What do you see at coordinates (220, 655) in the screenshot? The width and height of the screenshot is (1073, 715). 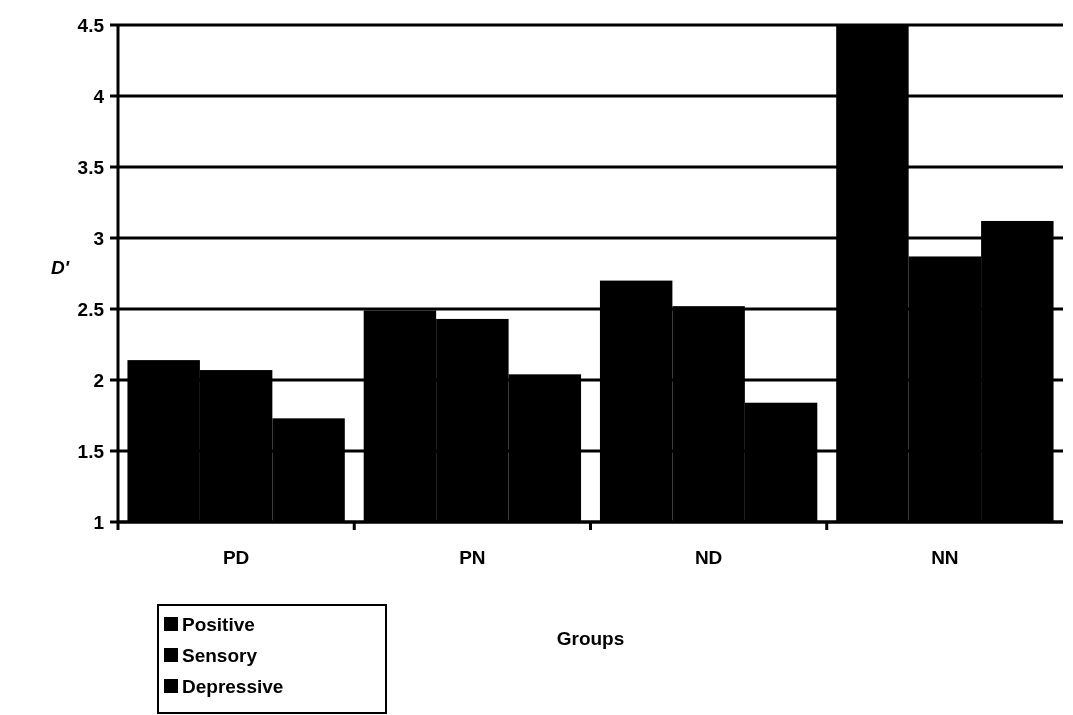 I see `legend-label: Sensory` at bounding box center [220, 655].